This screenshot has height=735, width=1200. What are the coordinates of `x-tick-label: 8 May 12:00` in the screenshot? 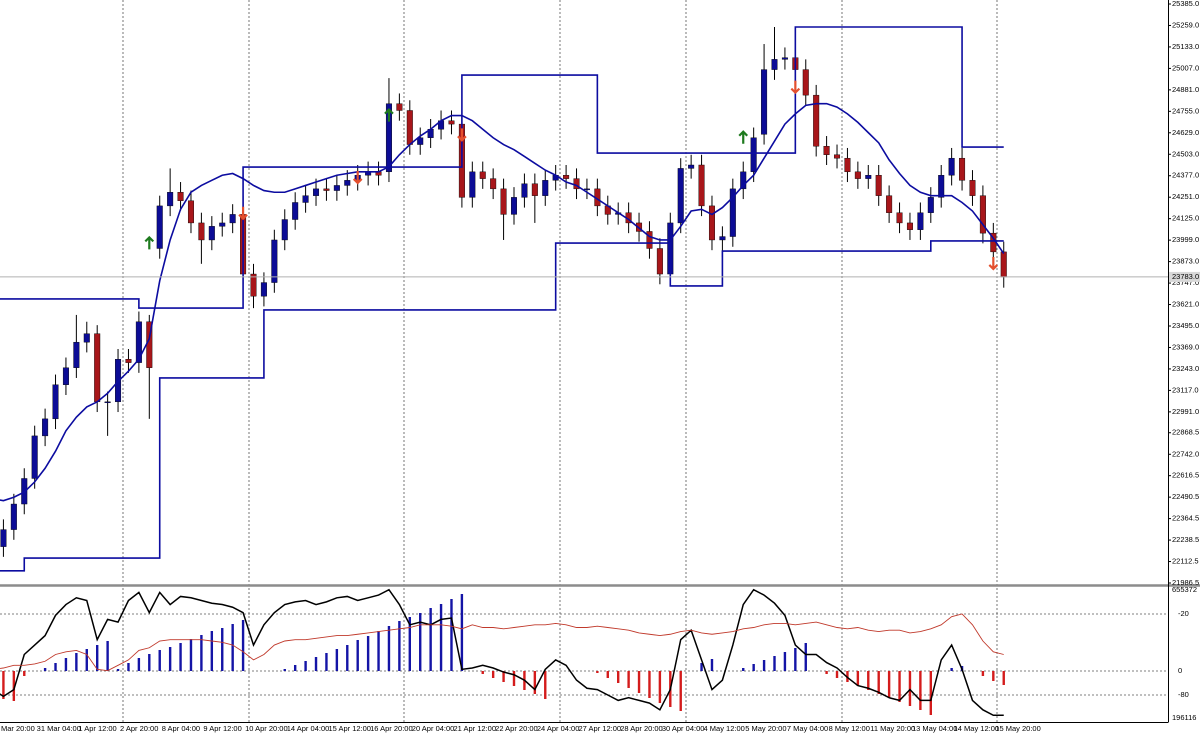 It's located at (849, 728).